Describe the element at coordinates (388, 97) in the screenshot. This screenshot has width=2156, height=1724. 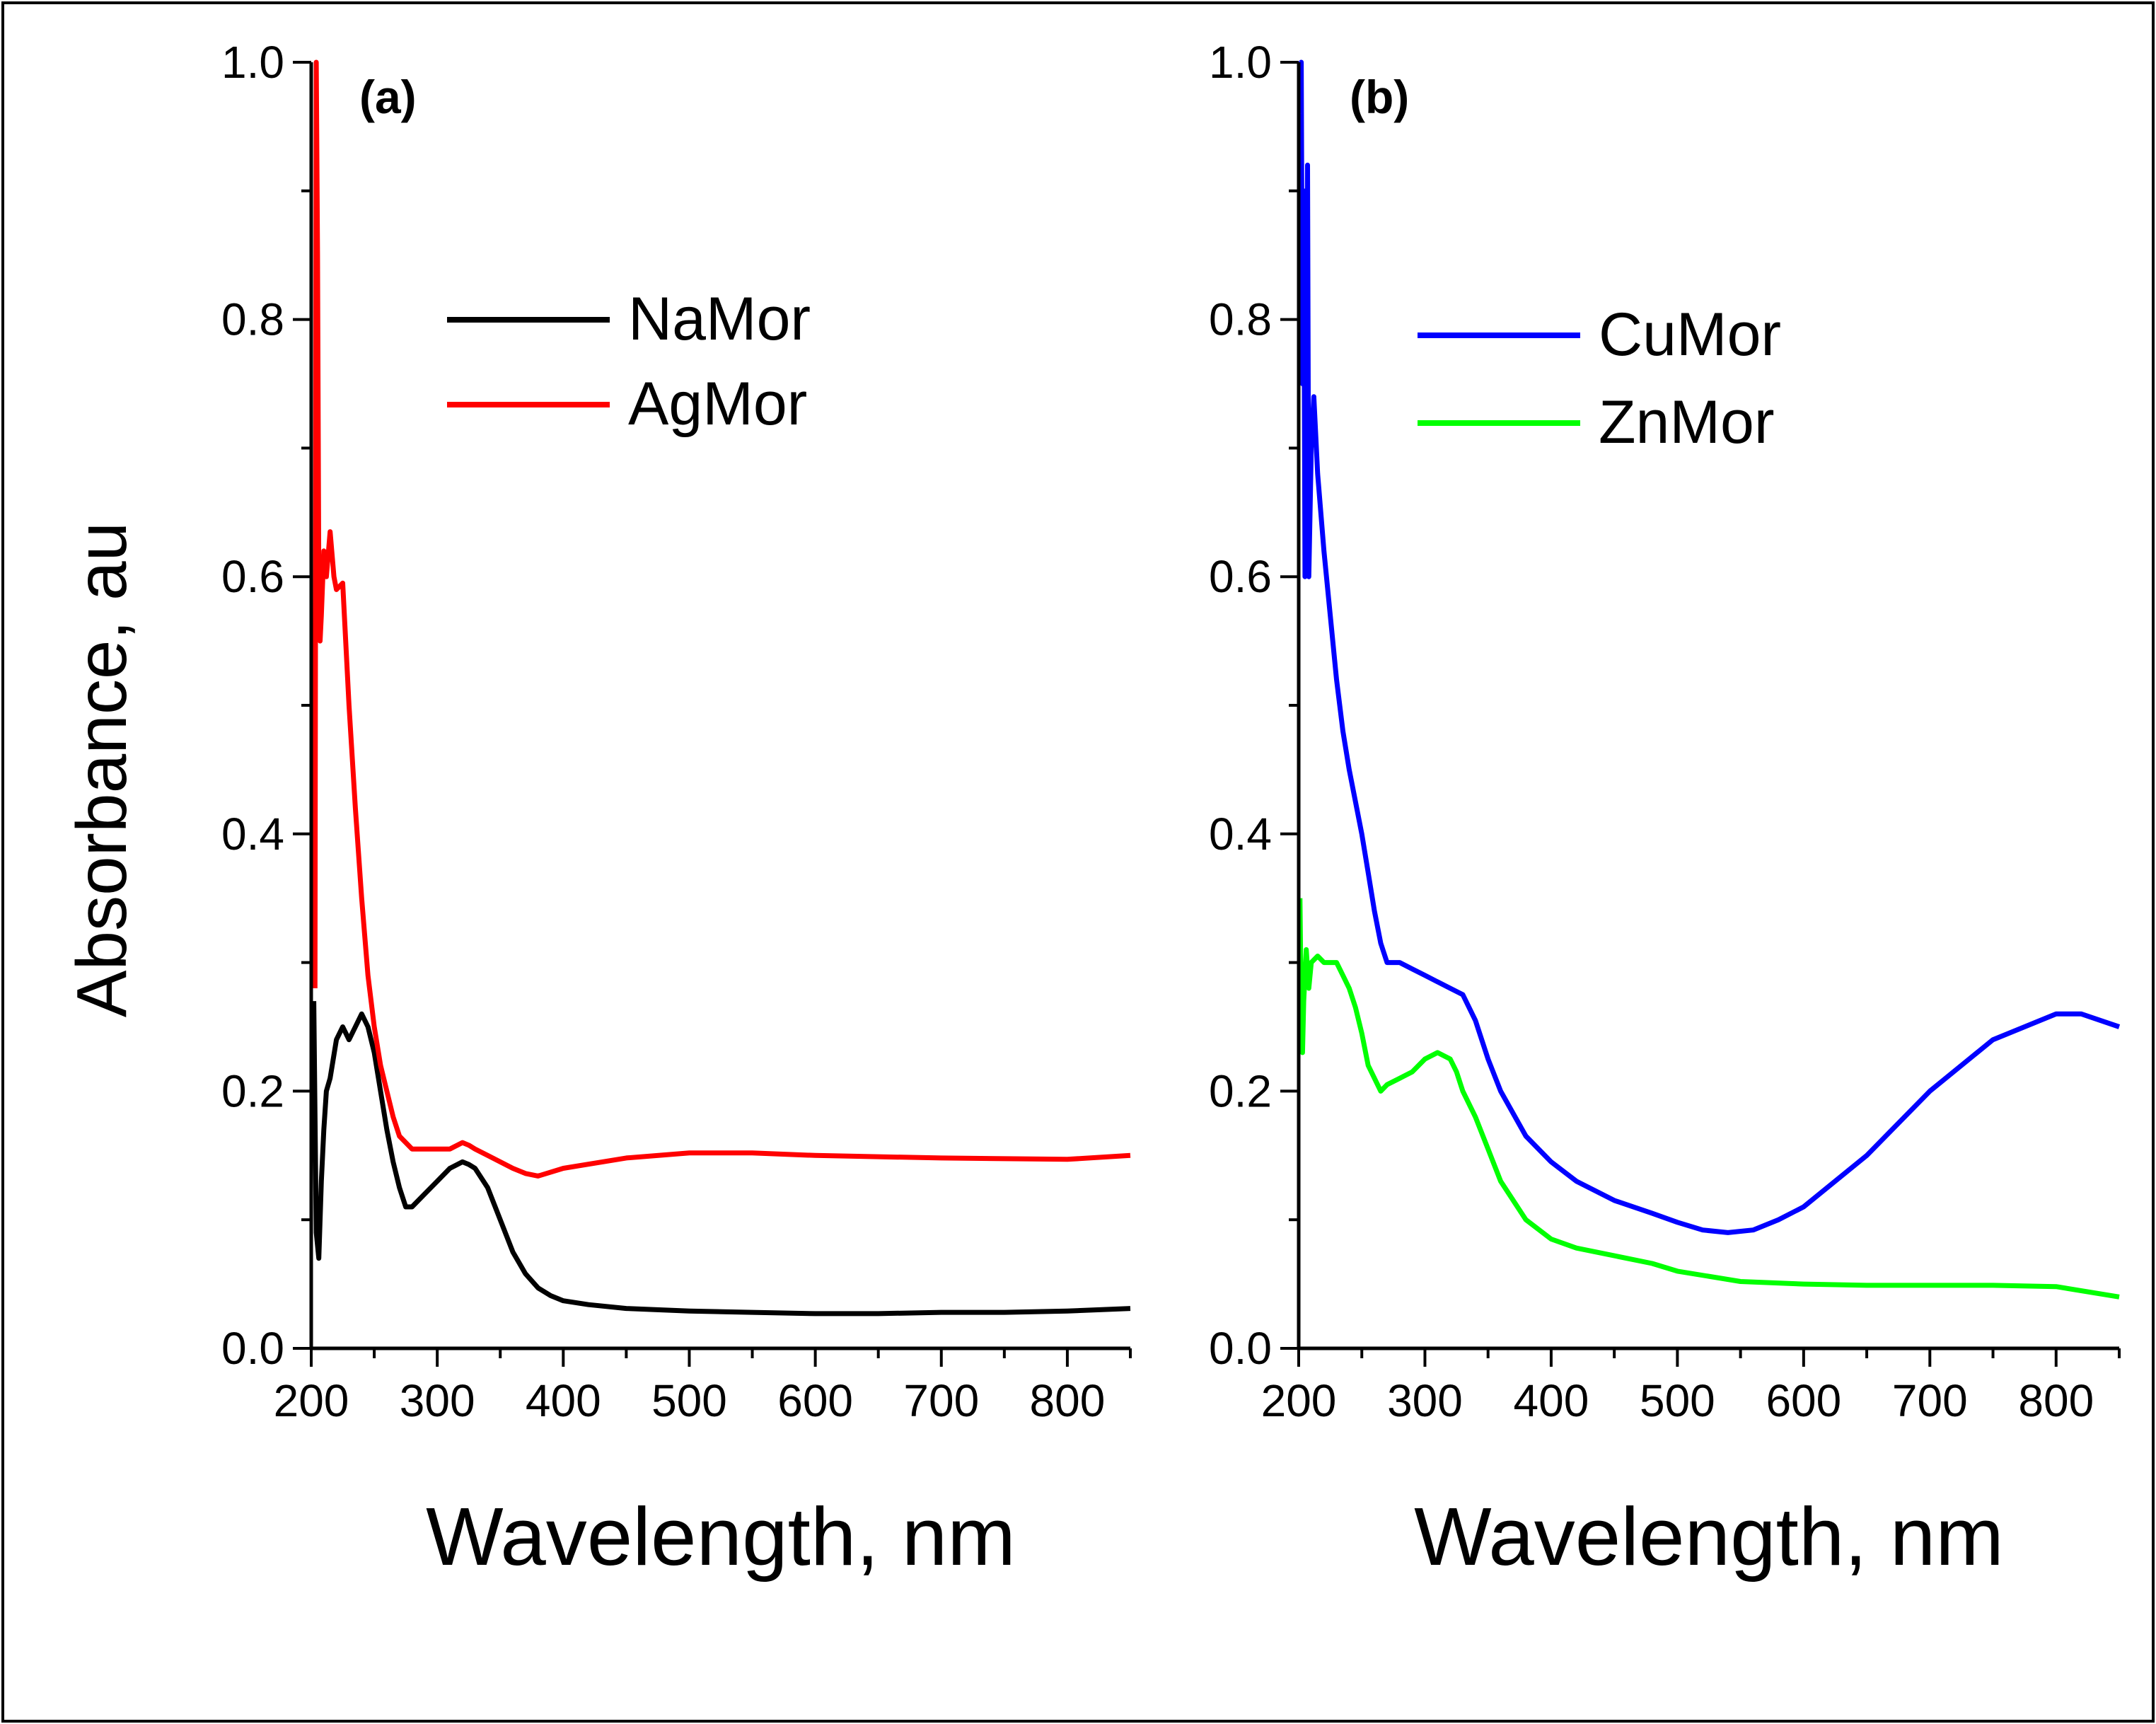
I see `panel-label: (a)` at that location.